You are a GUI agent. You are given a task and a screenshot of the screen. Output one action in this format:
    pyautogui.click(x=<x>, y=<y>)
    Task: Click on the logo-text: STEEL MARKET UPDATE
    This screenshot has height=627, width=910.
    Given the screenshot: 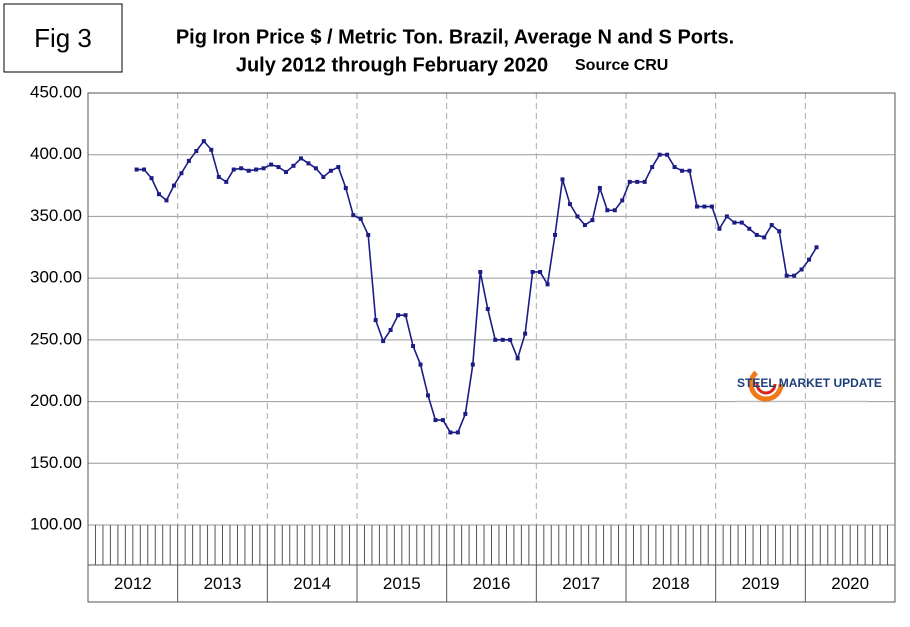 What is the action you would take?
    pyautogui.click(x=809, y=383)
    